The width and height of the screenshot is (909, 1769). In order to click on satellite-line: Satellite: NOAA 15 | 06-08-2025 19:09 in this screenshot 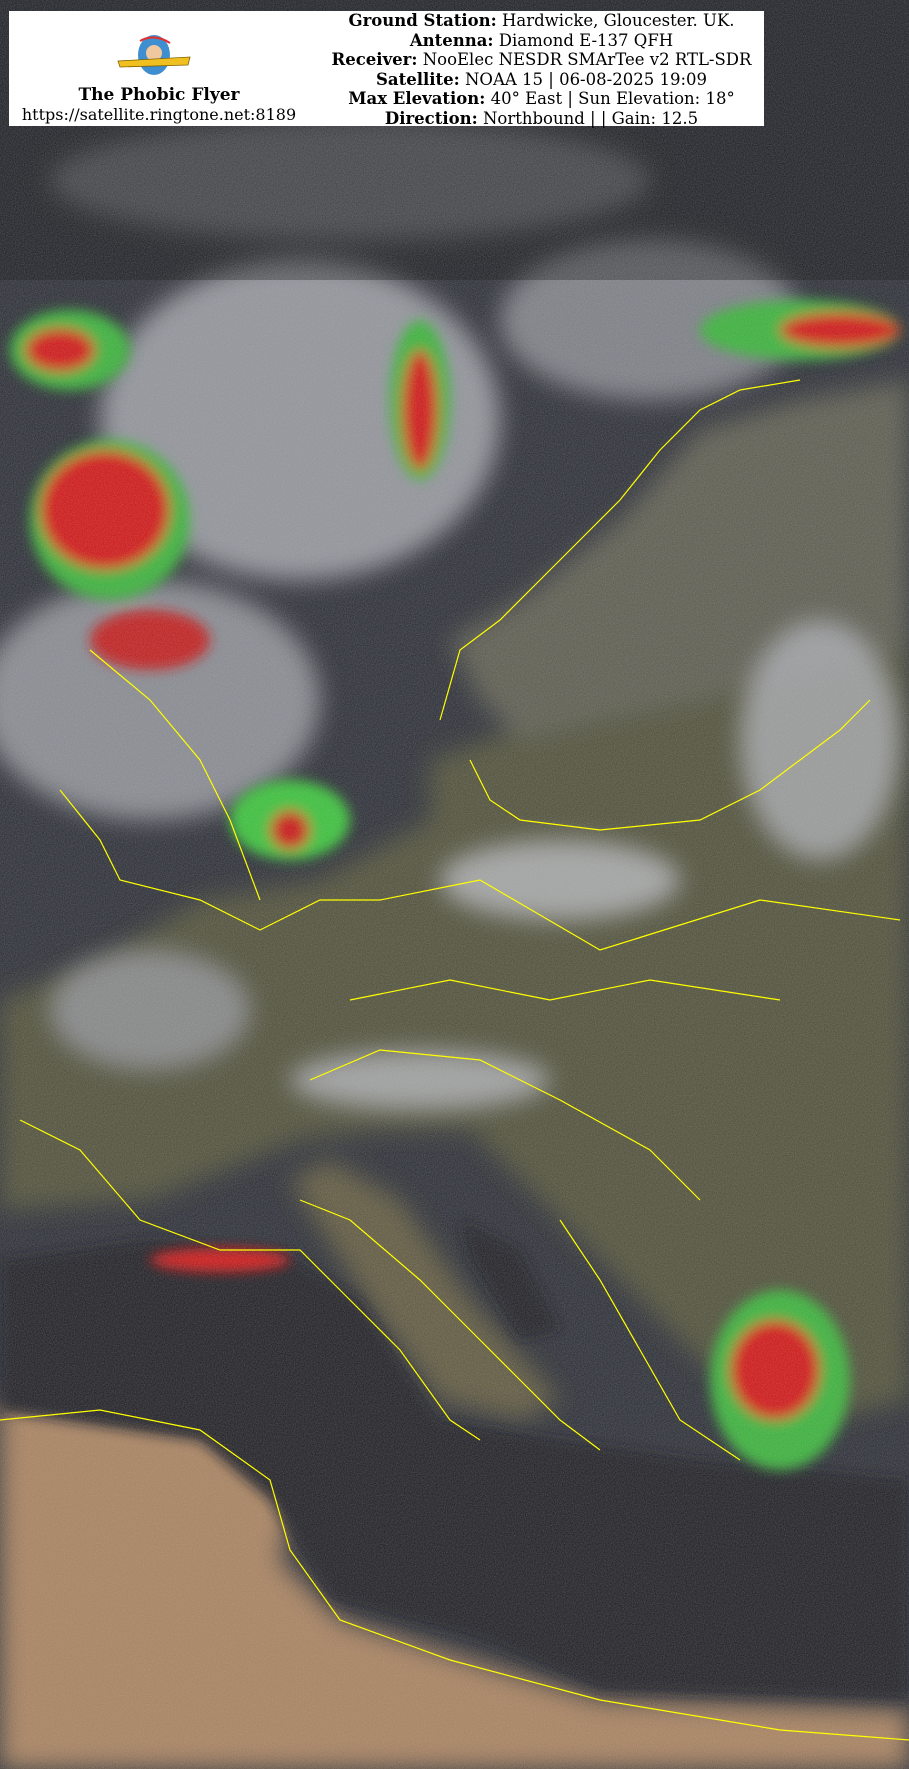, I will do `click(541, 79)`.